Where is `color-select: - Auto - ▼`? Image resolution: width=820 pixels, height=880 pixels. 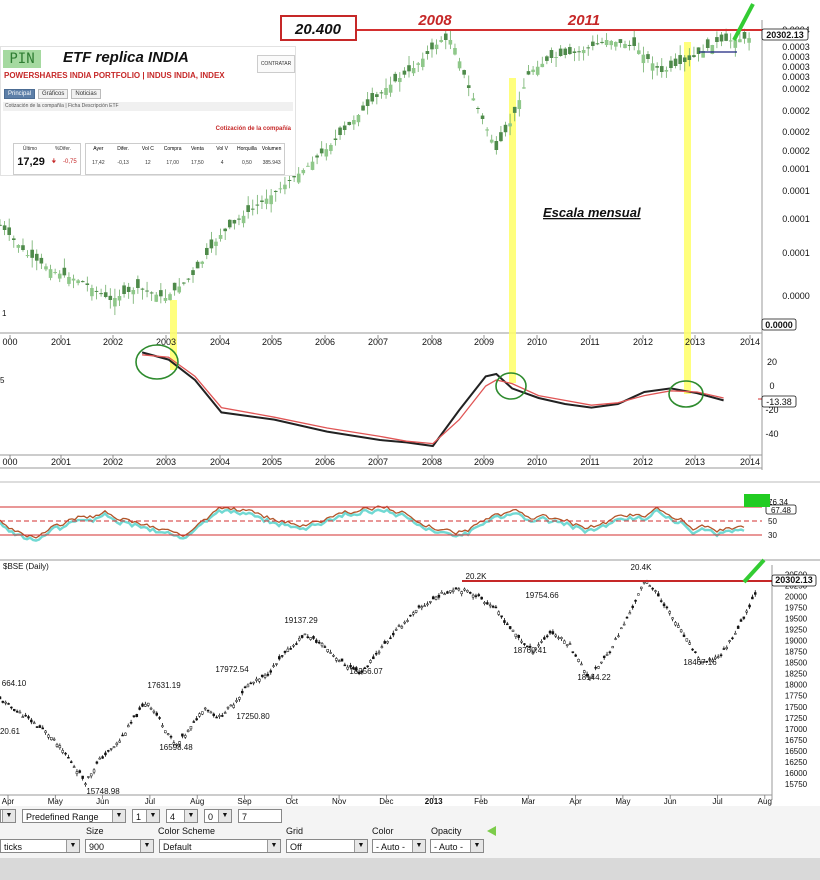 color-select: - Auto - ▼ is located at coordinates (399, 846).